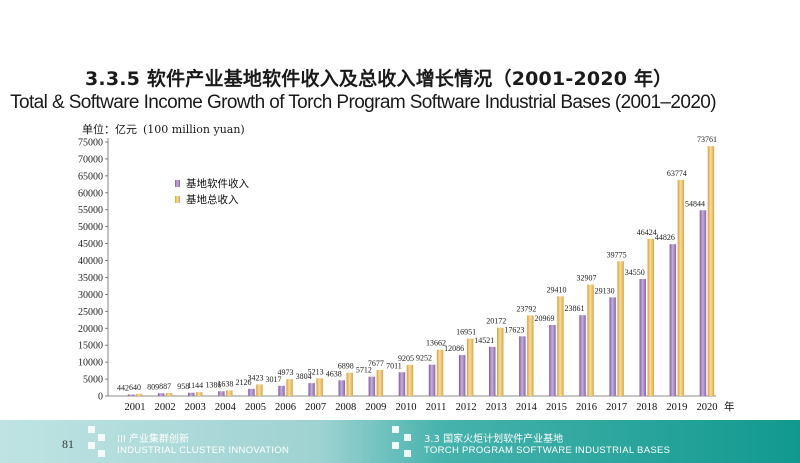 This screenshot has width=800, height=463. What do you see at coordinates (90, 176) in the screenshot?
I see `y-tick-label: 65000` at bounding box center [90, 176].